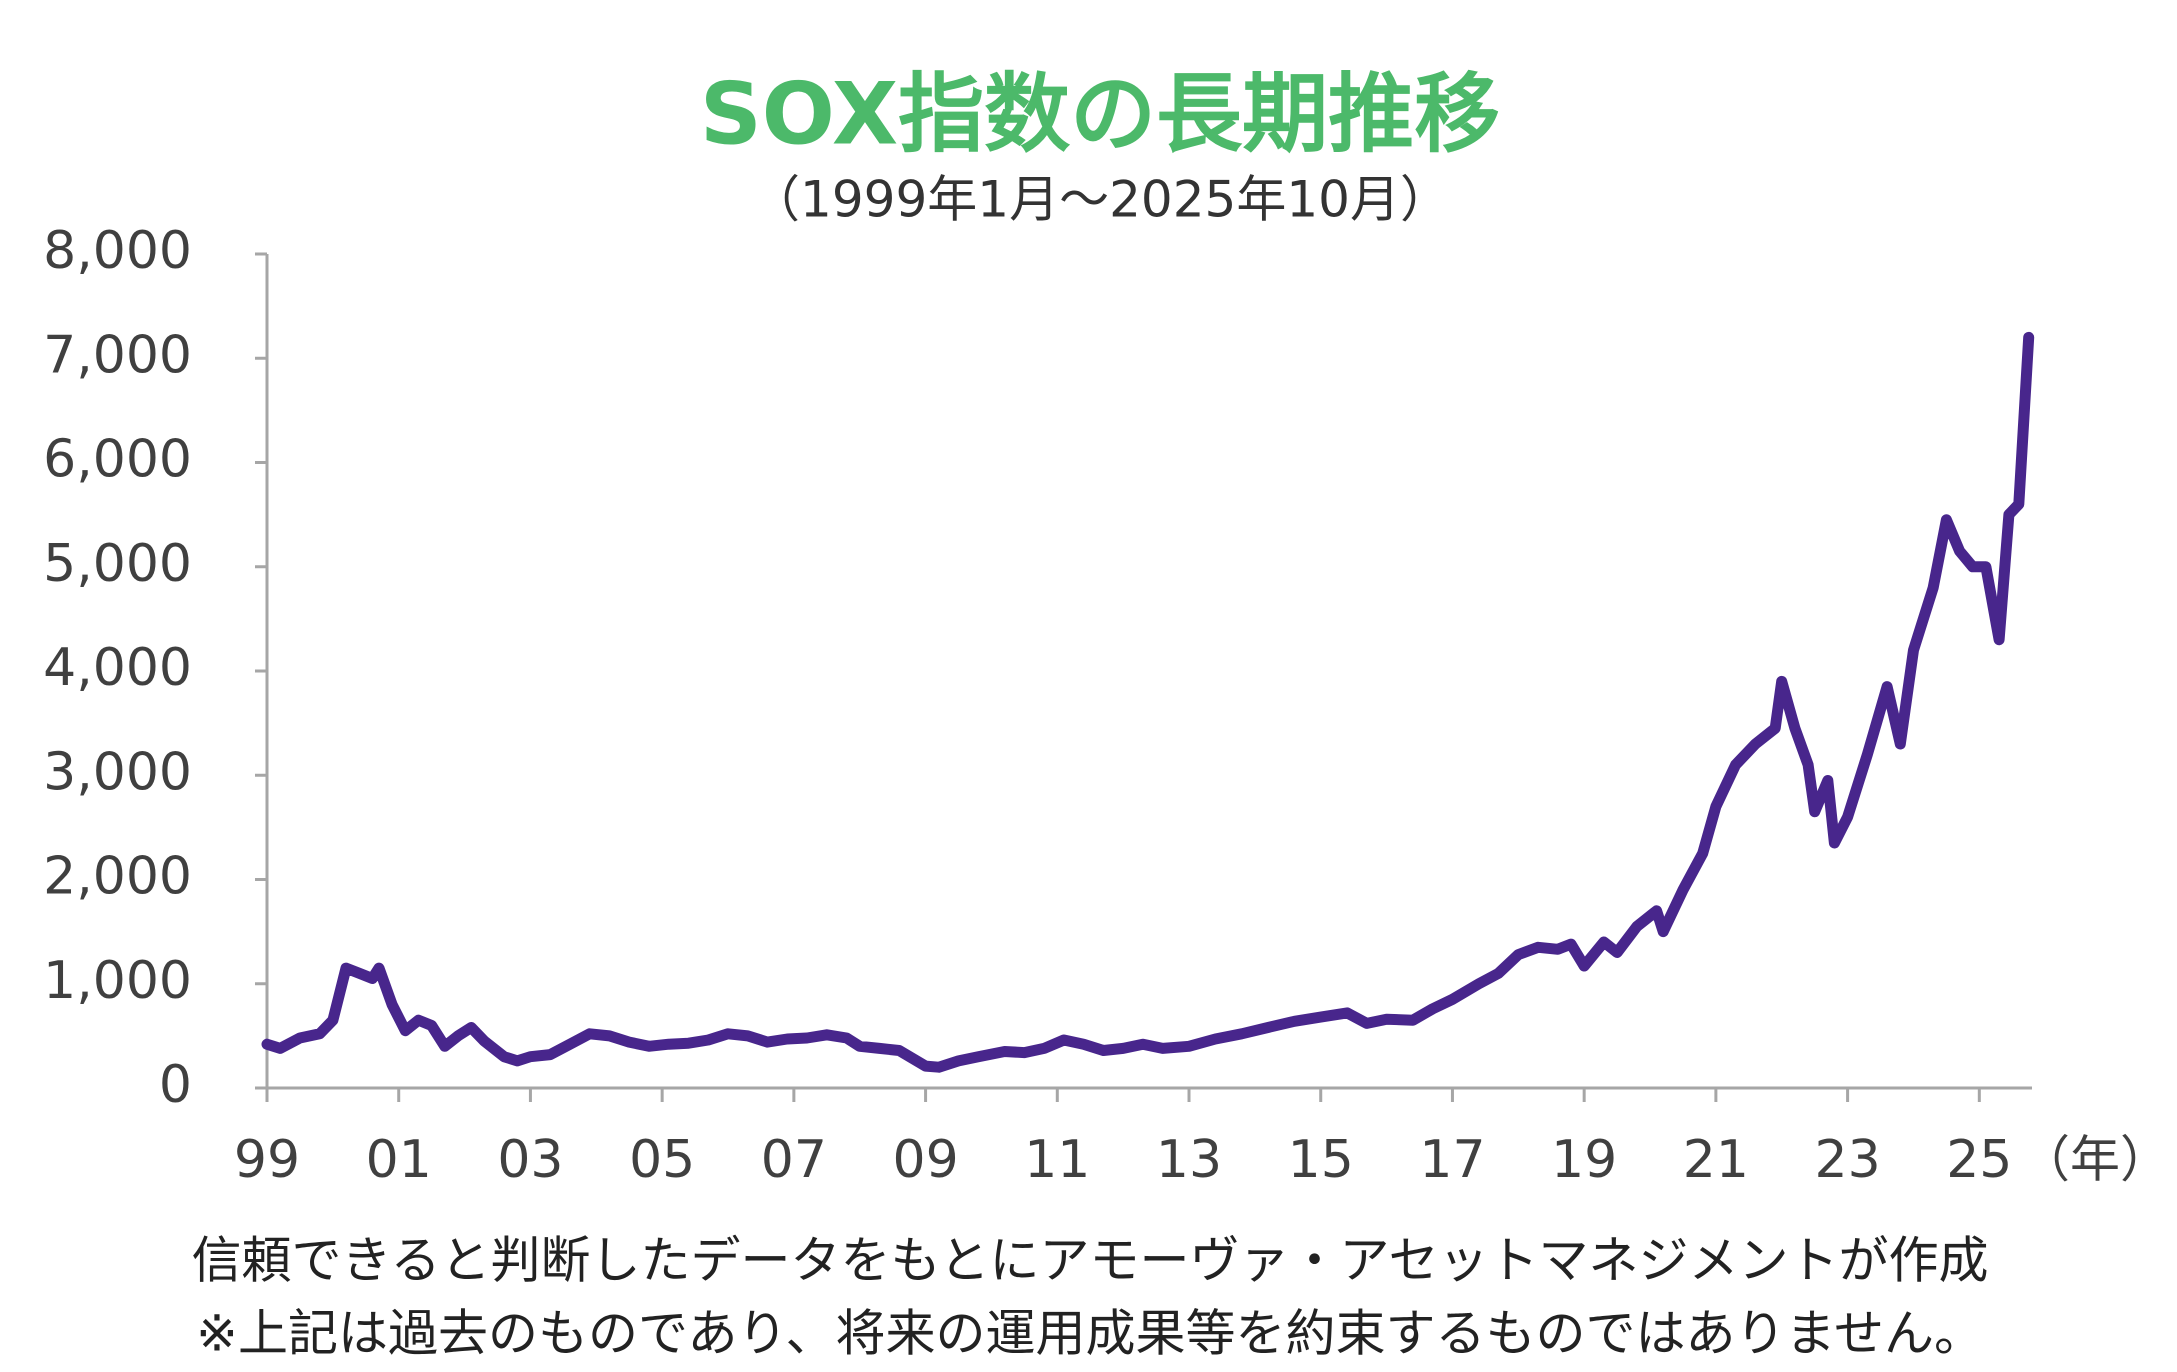  Describe the element at coordinates (1321, 1160) in the screenshot. I see `x-tick-label: 15` at that location.